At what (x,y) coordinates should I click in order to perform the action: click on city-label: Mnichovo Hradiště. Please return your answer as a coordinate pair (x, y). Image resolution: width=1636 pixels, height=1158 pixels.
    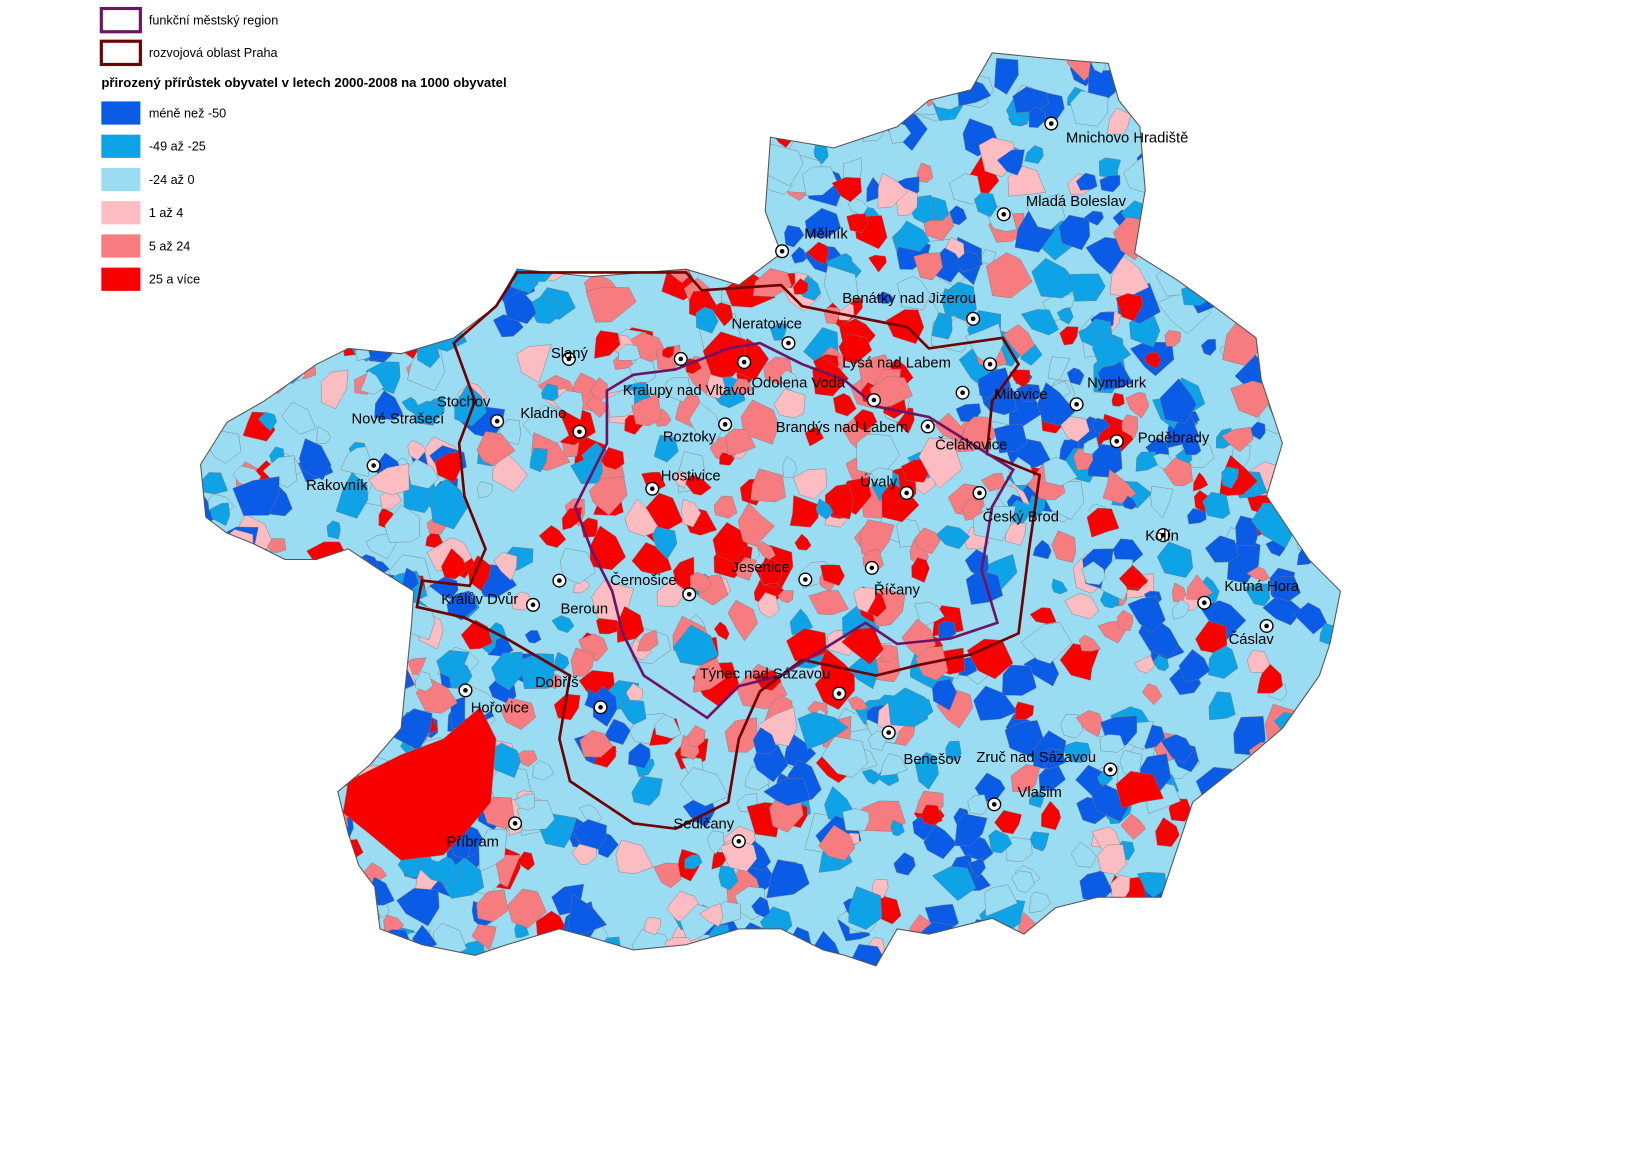
    Looking at the image, I should click on (1127, 139).